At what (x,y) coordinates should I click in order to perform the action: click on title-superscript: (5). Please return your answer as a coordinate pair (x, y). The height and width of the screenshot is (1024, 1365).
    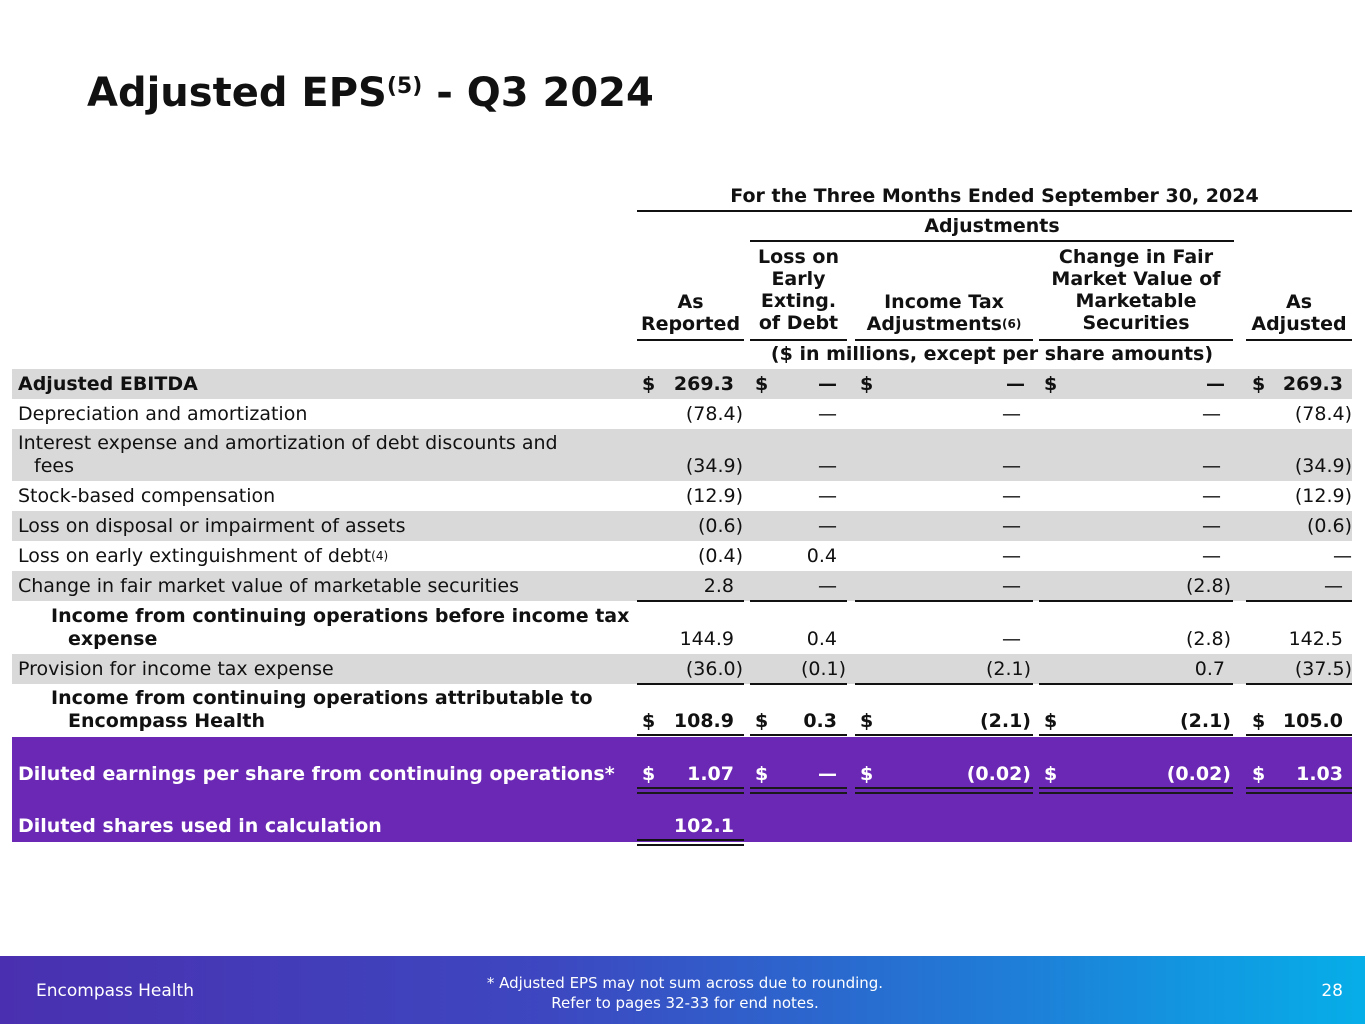
    Looking at the image, I should click on (404, 86).